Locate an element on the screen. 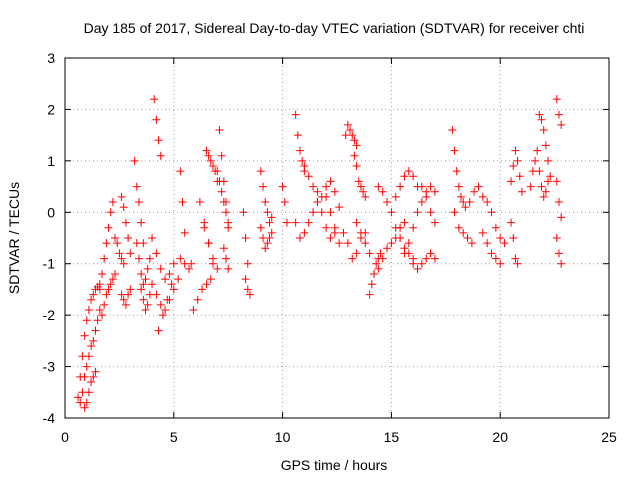  y-tick-label: 2 is located at coordinates (51, 109).